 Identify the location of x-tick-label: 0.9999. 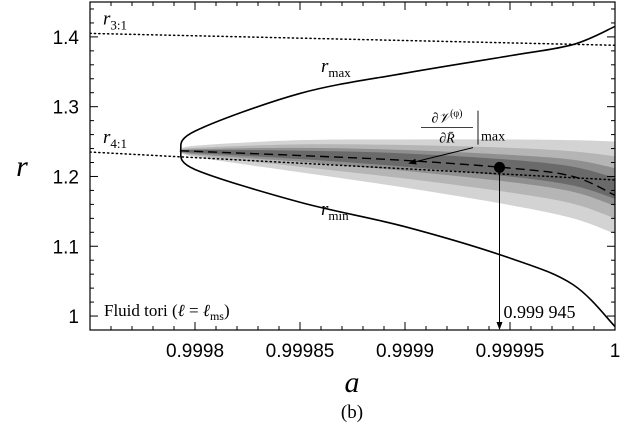
(405, 351).